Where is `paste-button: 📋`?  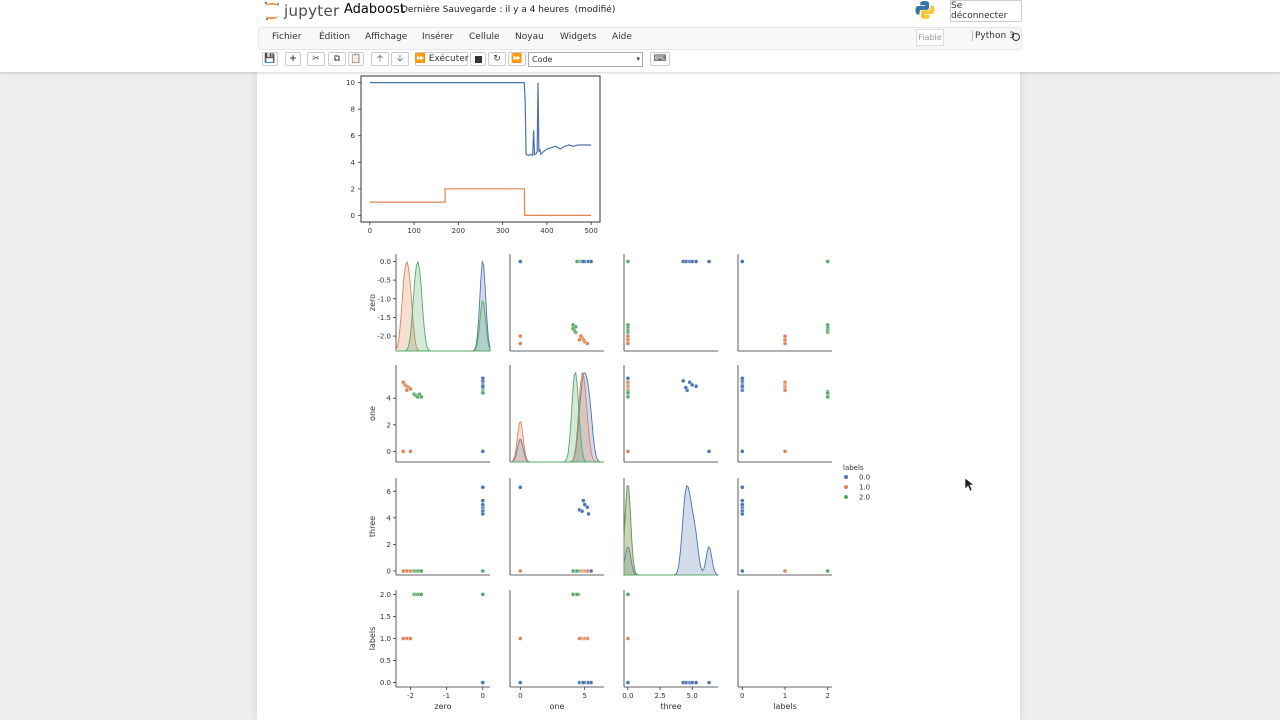 paste-button: 📋 is located at coordinates (356, 59).